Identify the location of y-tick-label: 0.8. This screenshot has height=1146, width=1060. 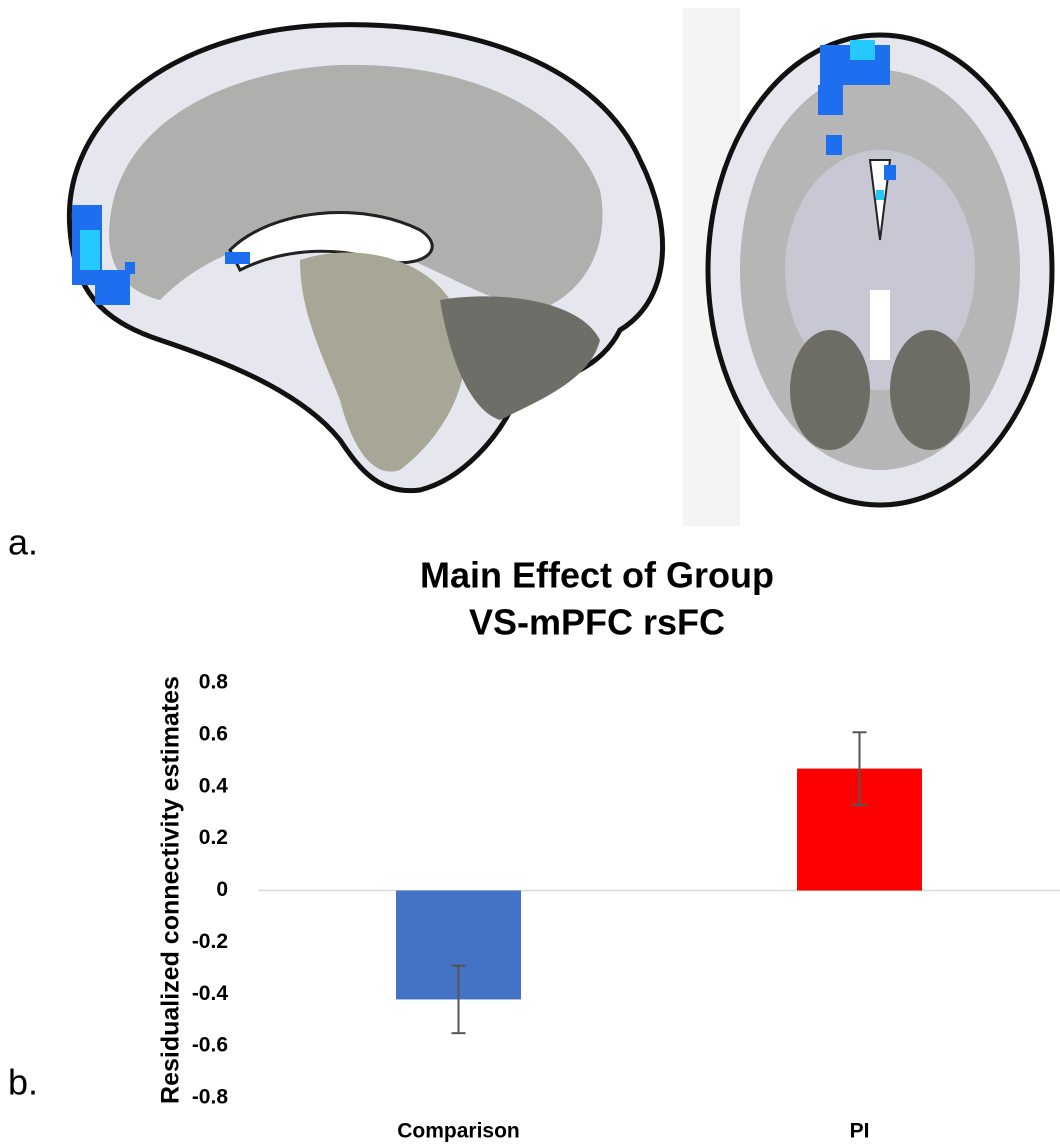
(214, 682).